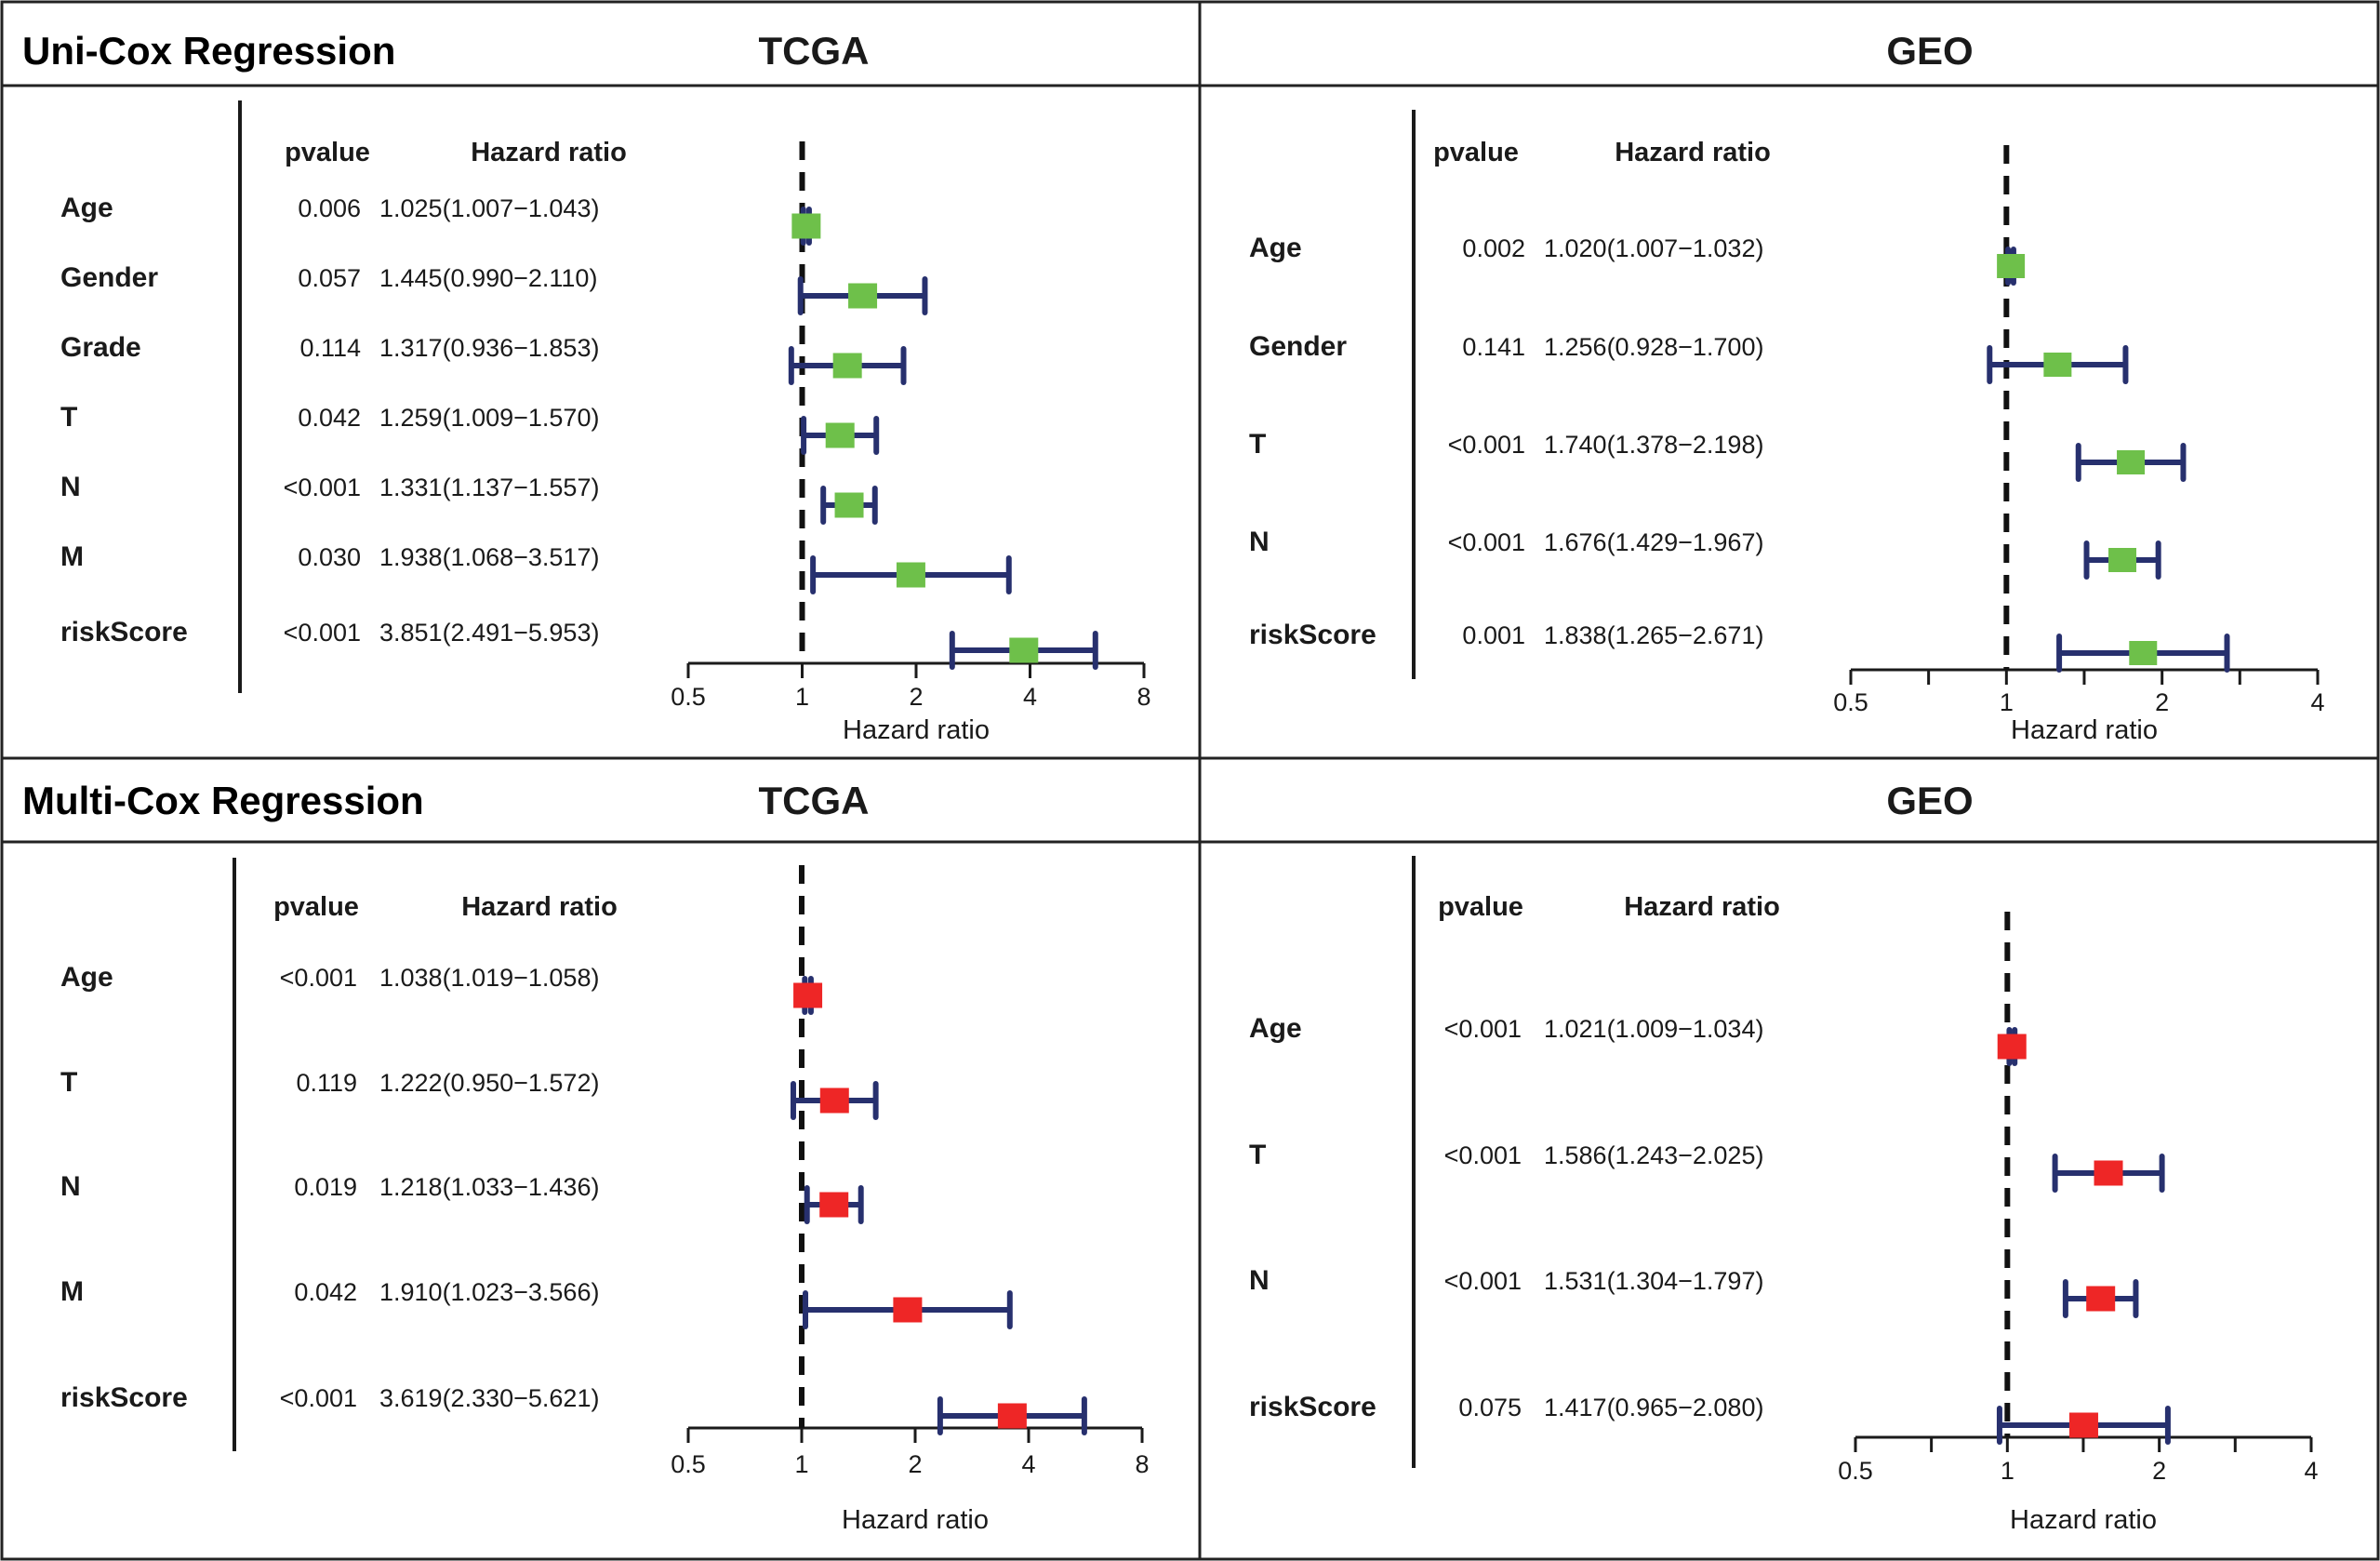  I want to click on forest-row: N <0.001 1.331(1.137−1.557), so click(469, 498).